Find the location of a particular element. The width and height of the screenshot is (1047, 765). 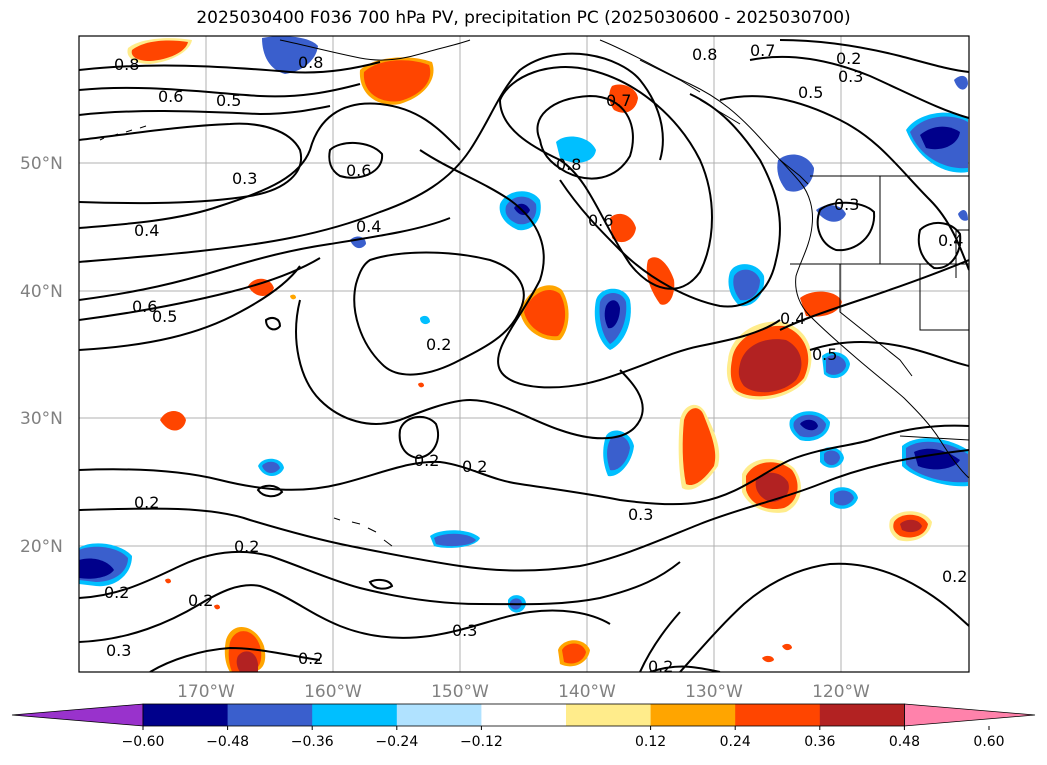

colorbar-tick-label: −0.48 is located at coordinates (227, 742).